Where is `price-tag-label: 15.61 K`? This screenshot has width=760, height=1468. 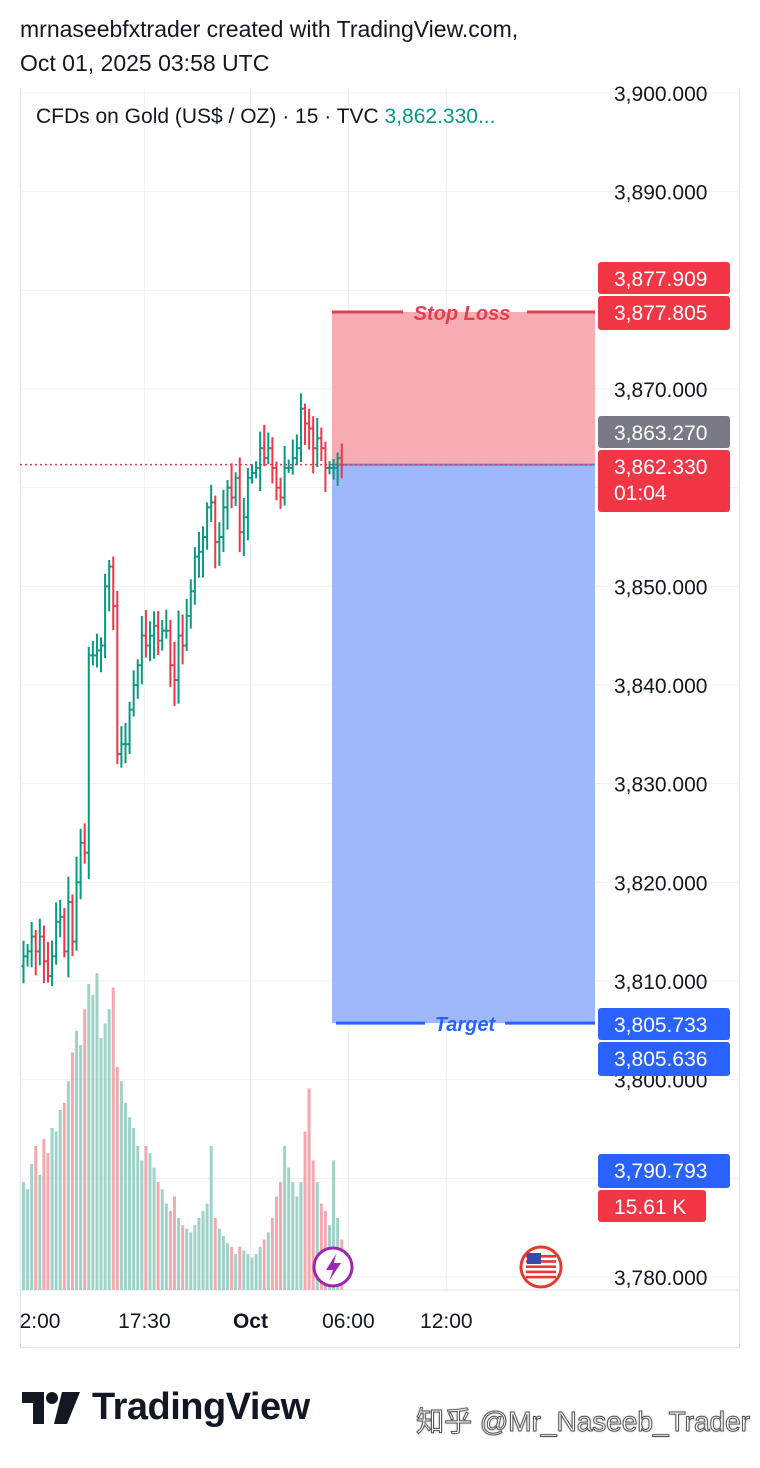
price-tag-label: 15.61 K is located at coordinates (650, 1207).